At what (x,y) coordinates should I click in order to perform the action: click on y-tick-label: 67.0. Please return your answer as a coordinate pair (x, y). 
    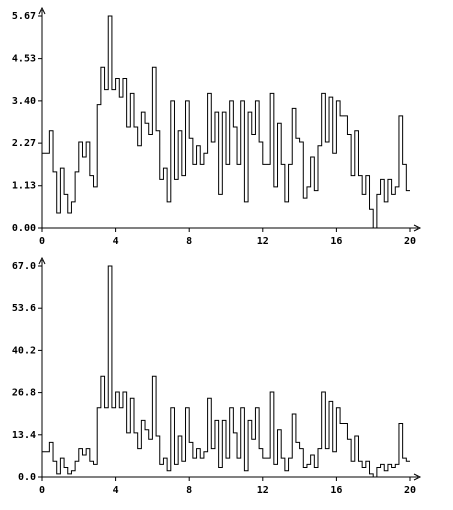
    Looking at the image, I should click on (24, 266).